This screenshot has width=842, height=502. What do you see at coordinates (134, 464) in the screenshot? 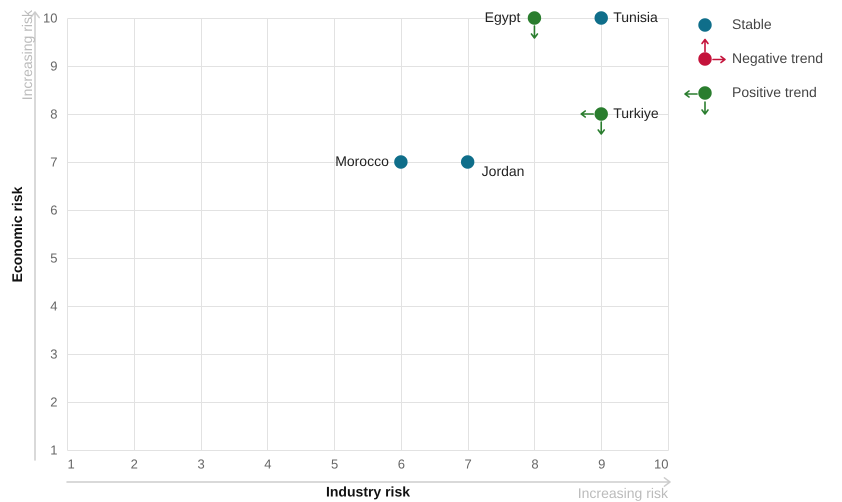
I see `x-tick-label: 2` at bounding box center [134, 464].